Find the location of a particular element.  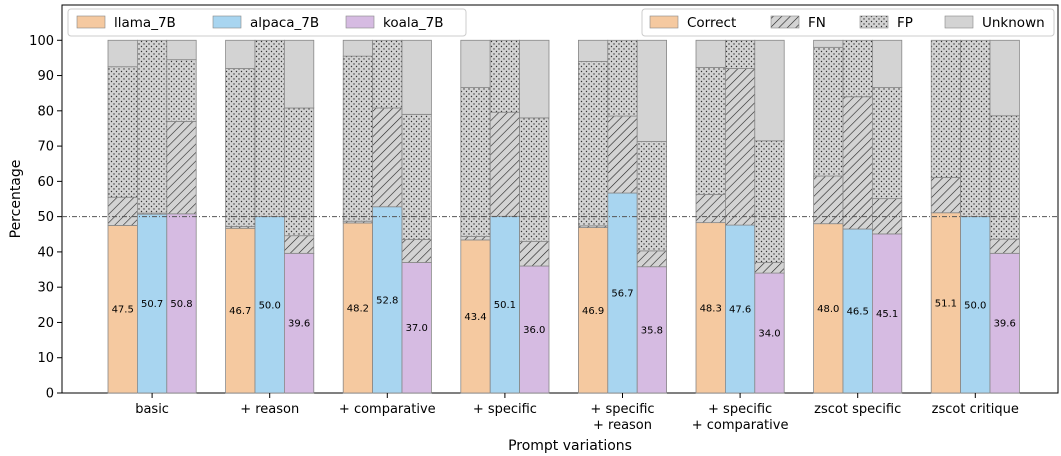

bar-value-label: 45.1 is located at coordinates (887, 314).